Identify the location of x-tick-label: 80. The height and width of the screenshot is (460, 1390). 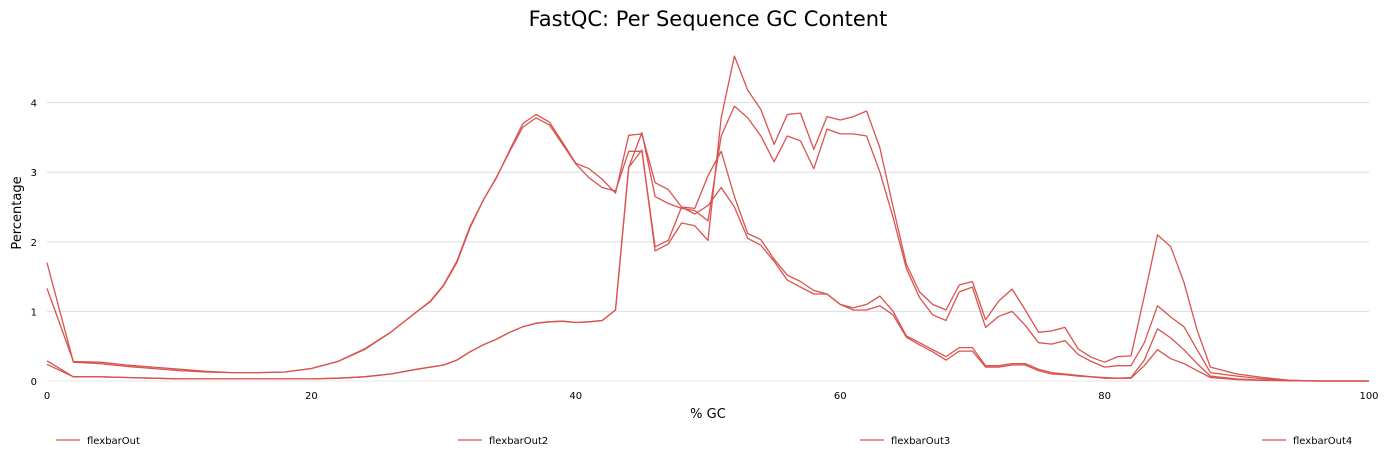
(1104, 396).